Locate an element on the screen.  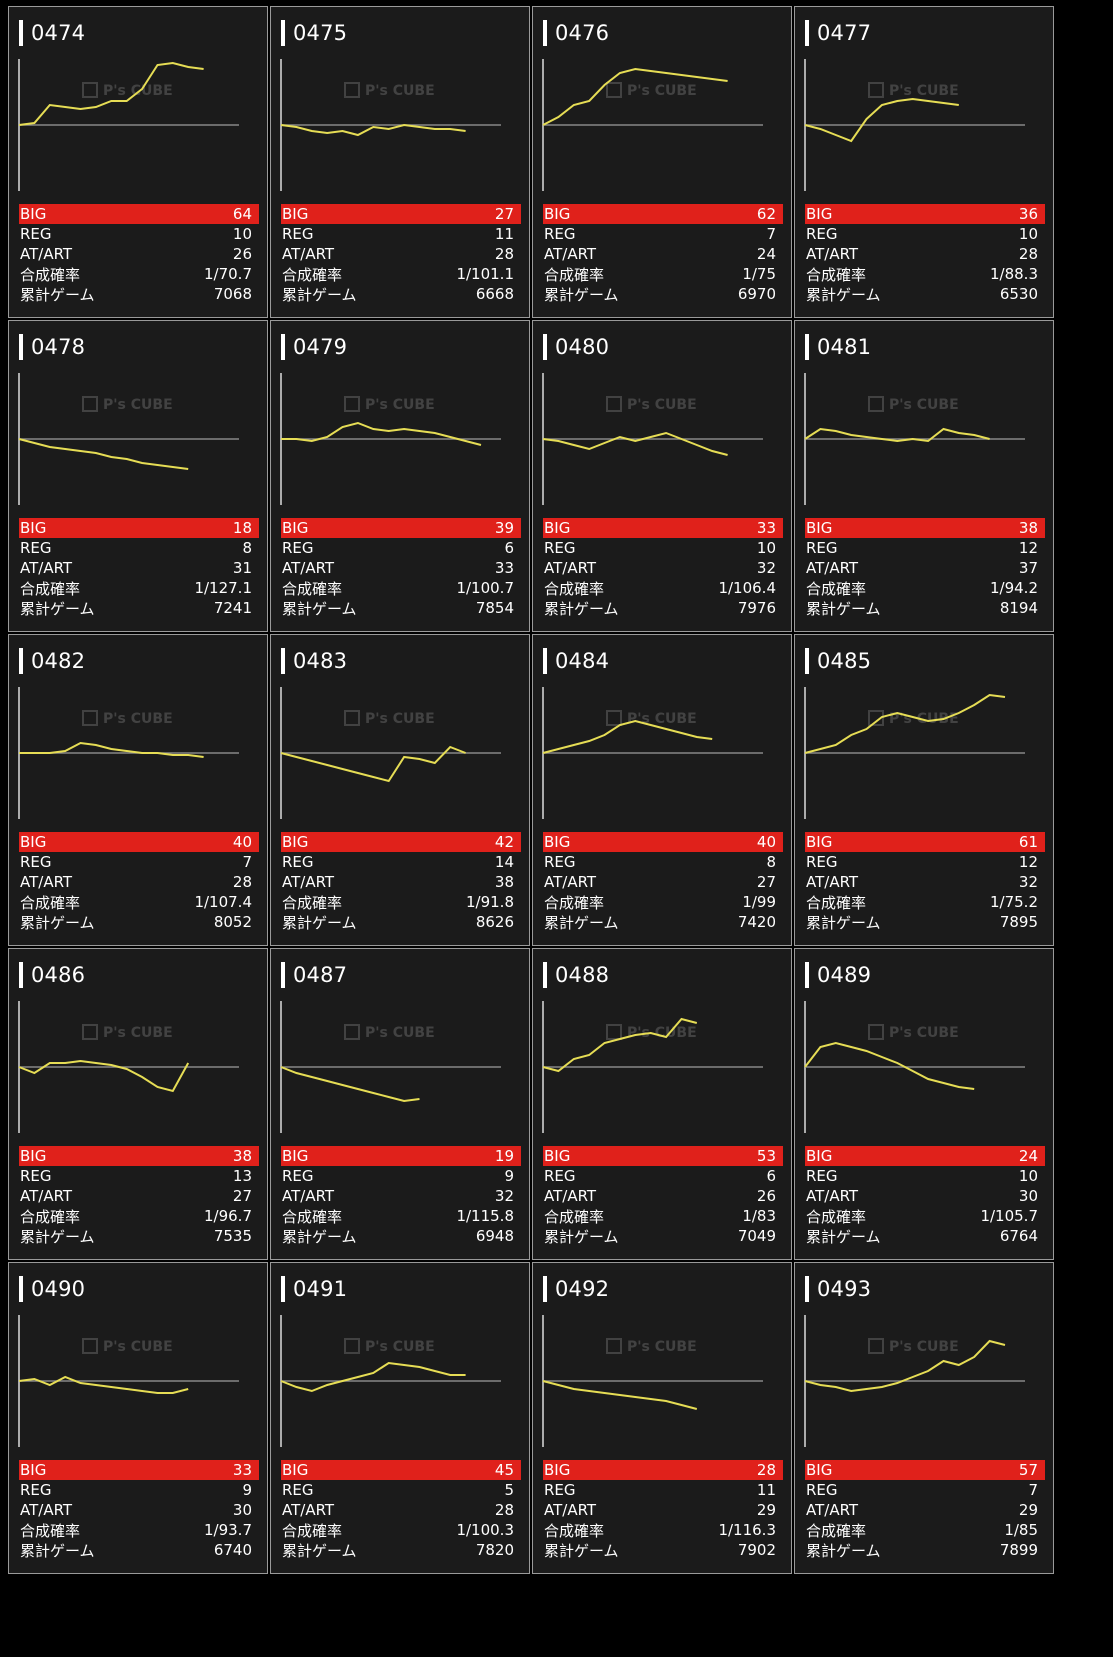
stat-value-prob: 1/96.7 is located at coordinates (228, 1216).